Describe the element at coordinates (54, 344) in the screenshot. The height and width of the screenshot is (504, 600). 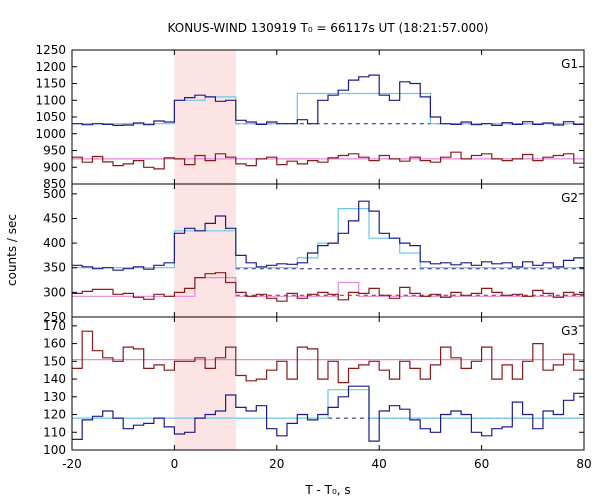
I see `y-tick-label: 160` at that location.